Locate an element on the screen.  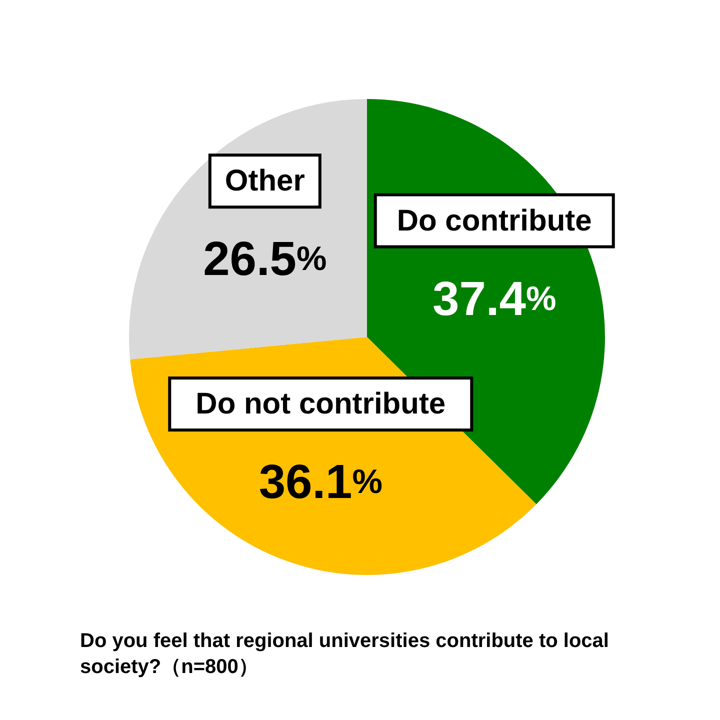
slice-label: Other is located at coordinates (265, 181).